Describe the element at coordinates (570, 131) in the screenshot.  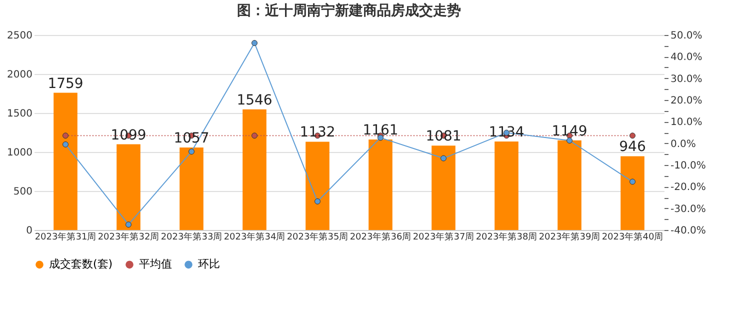
I see `data-label: 1149` at that location.